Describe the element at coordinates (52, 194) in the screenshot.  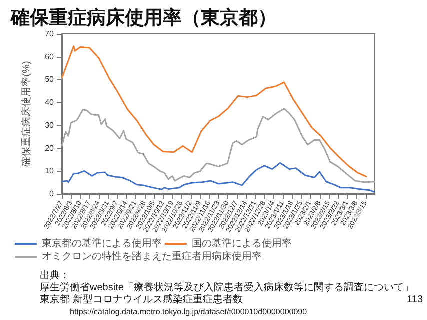
I see `y-tick-label: 0` at that location.